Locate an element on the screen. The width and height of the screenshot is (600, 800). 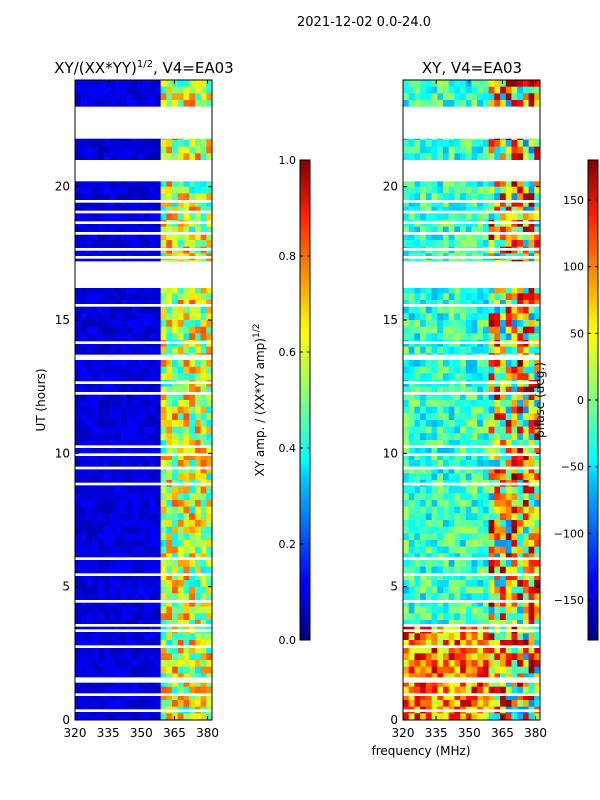
amplitude-colorbar-tick-label: 1.0 is located at coordinates (288, 160).